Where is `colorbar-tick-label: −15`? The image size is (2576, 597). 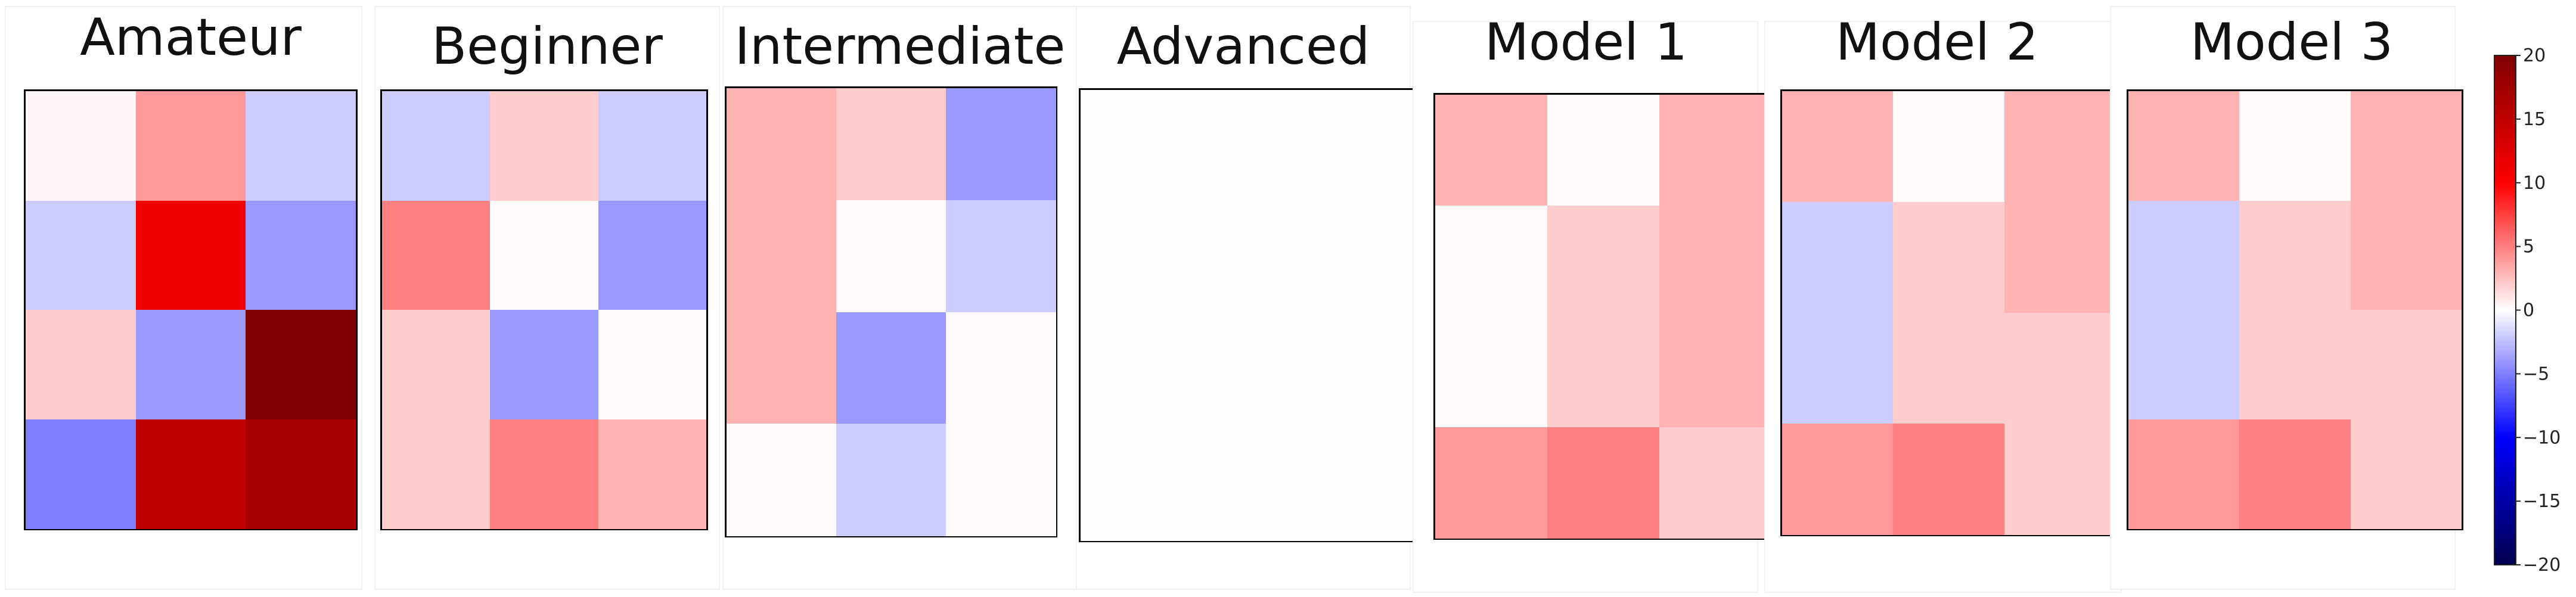 colorbar-tick-label: −15 is located at coordinates (2542, 501).